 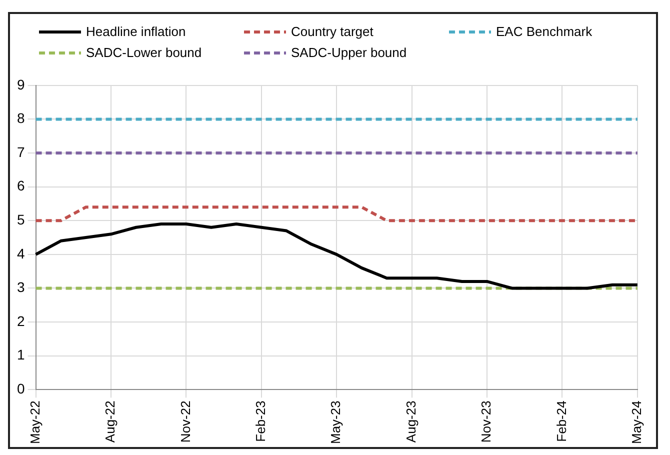 What do you see at coordinates (20, 84) in the screenshot?
I see `y-tick-label: 9` at bounding box center [20, 84].